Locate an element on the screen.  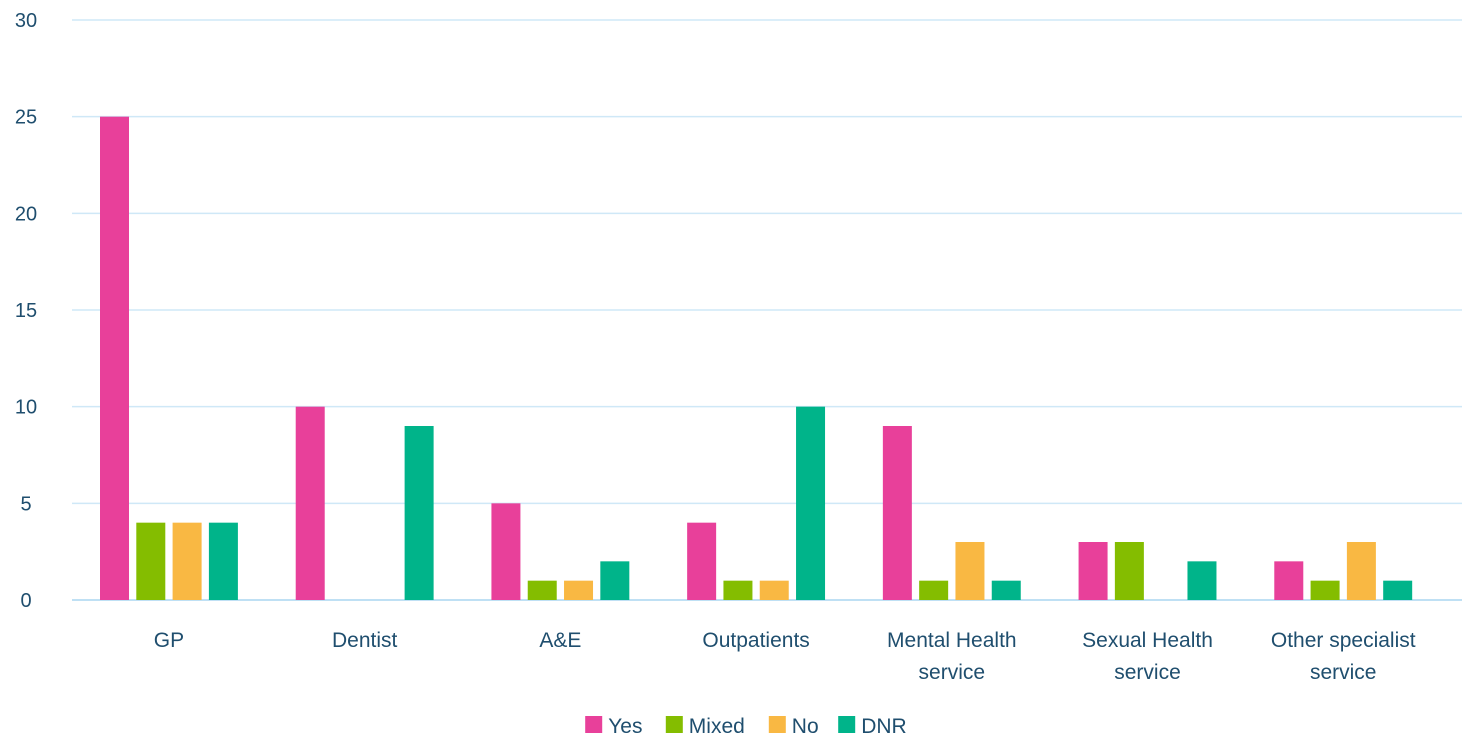
x-tick-label: Outpatients is located at coordinates (755, 640).